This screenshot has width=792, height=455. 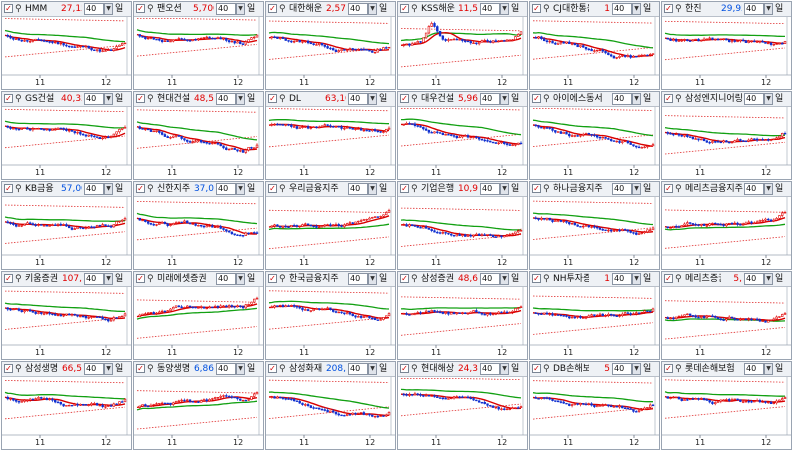 What do you see at coordinates (40, 99) in the screenshot?
I see `stock-name: GS건설` at bounding box center [40, 99].